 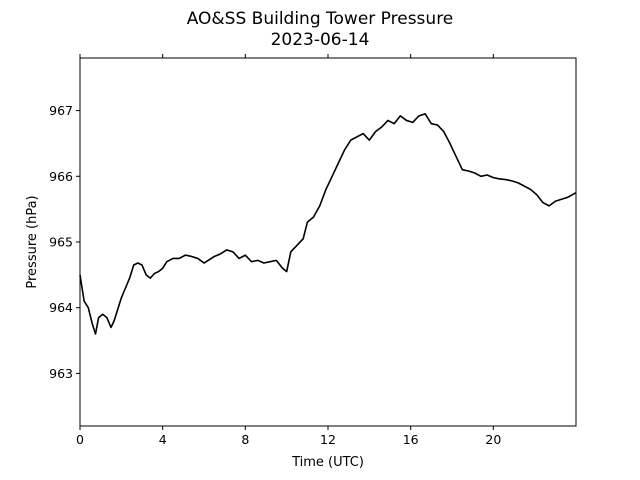 What do you see at coordinates (61, 242) in the screenshot?
I see `y-tick-label: 965` at bounding box center [61, 242].